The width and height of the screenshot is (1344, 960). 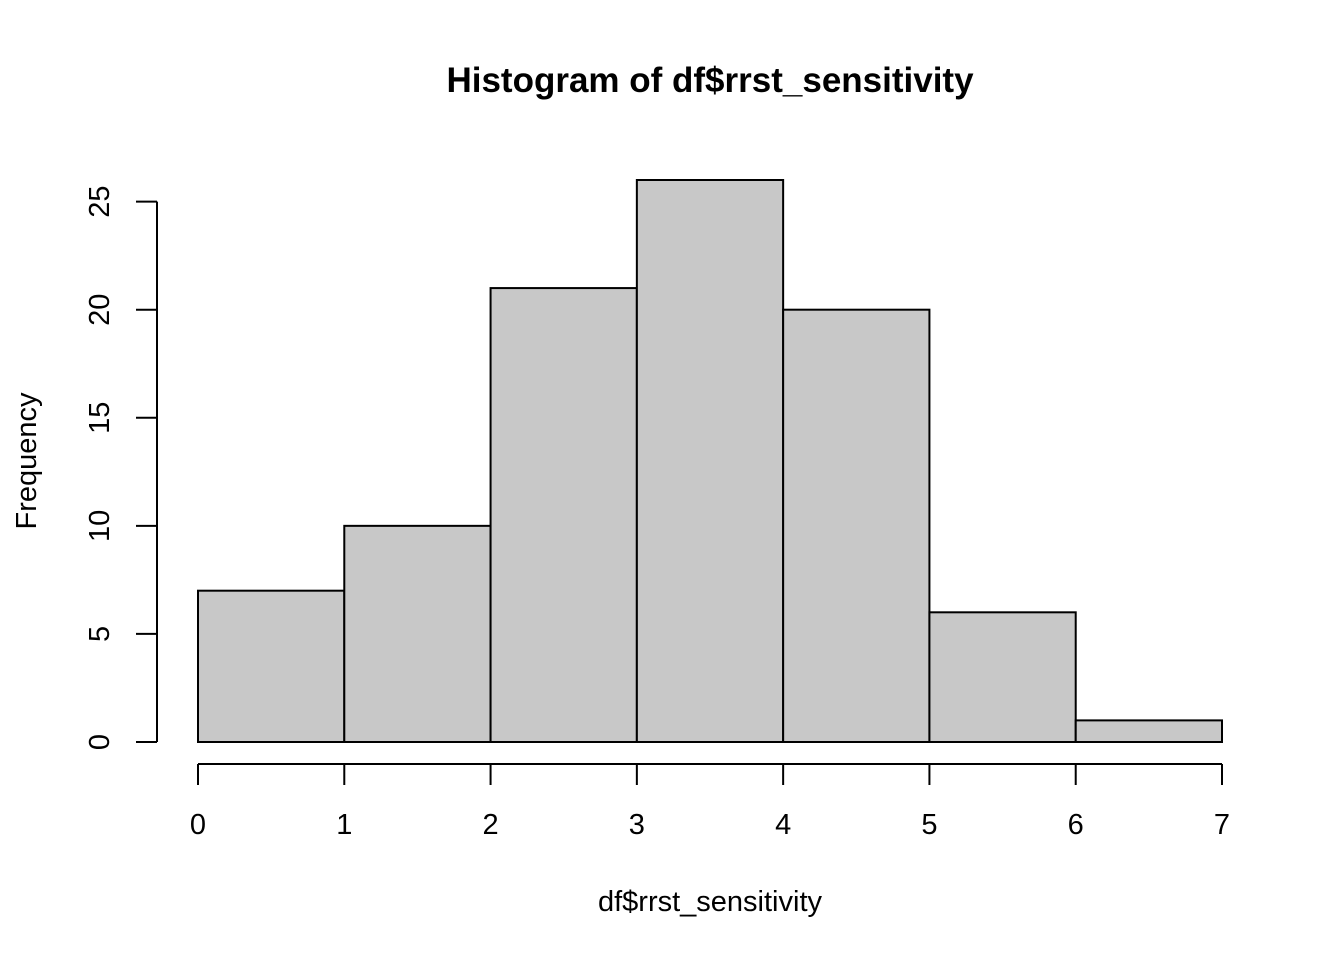 What do you see at coordinates (100, 526) in the screenshot?
I see `y-tick-label: 10` at bounding box center [100, 526].